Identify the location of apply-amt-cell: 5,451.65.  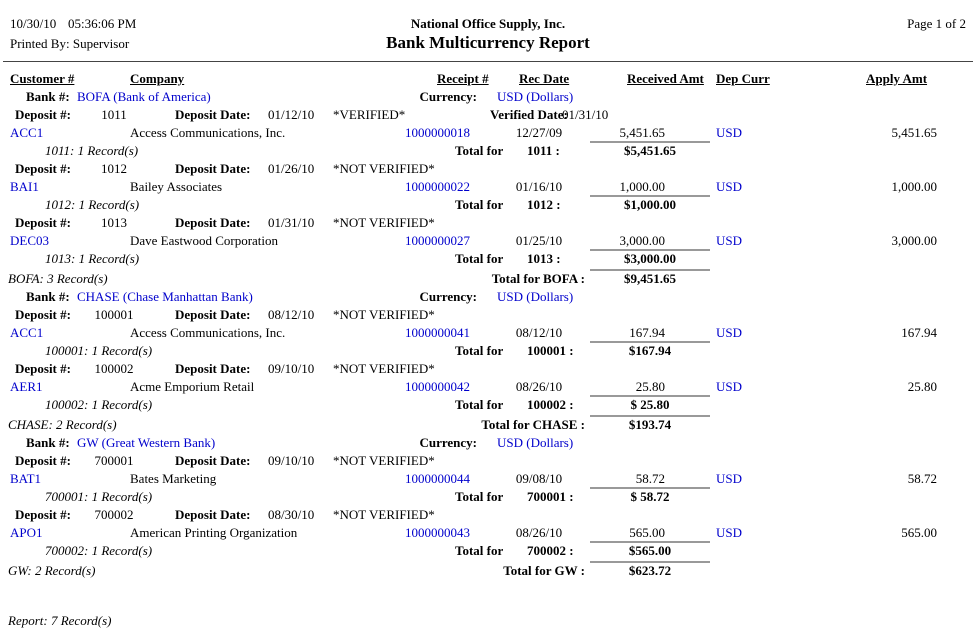
(914, 132).